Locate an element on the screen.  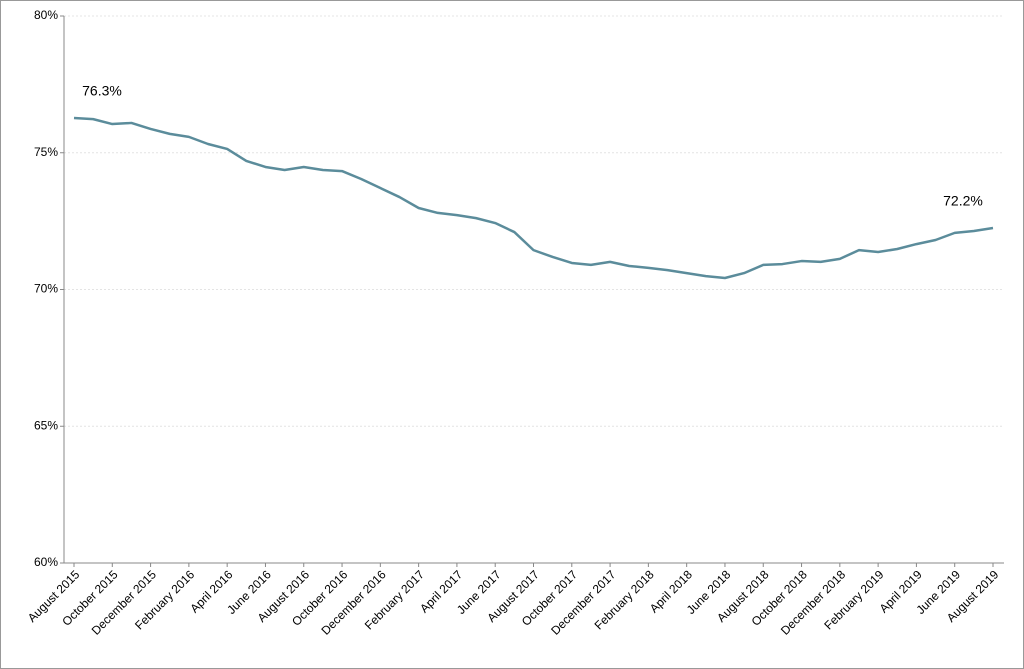
y-tick-label: 75% is located at coordinates (46, 152).